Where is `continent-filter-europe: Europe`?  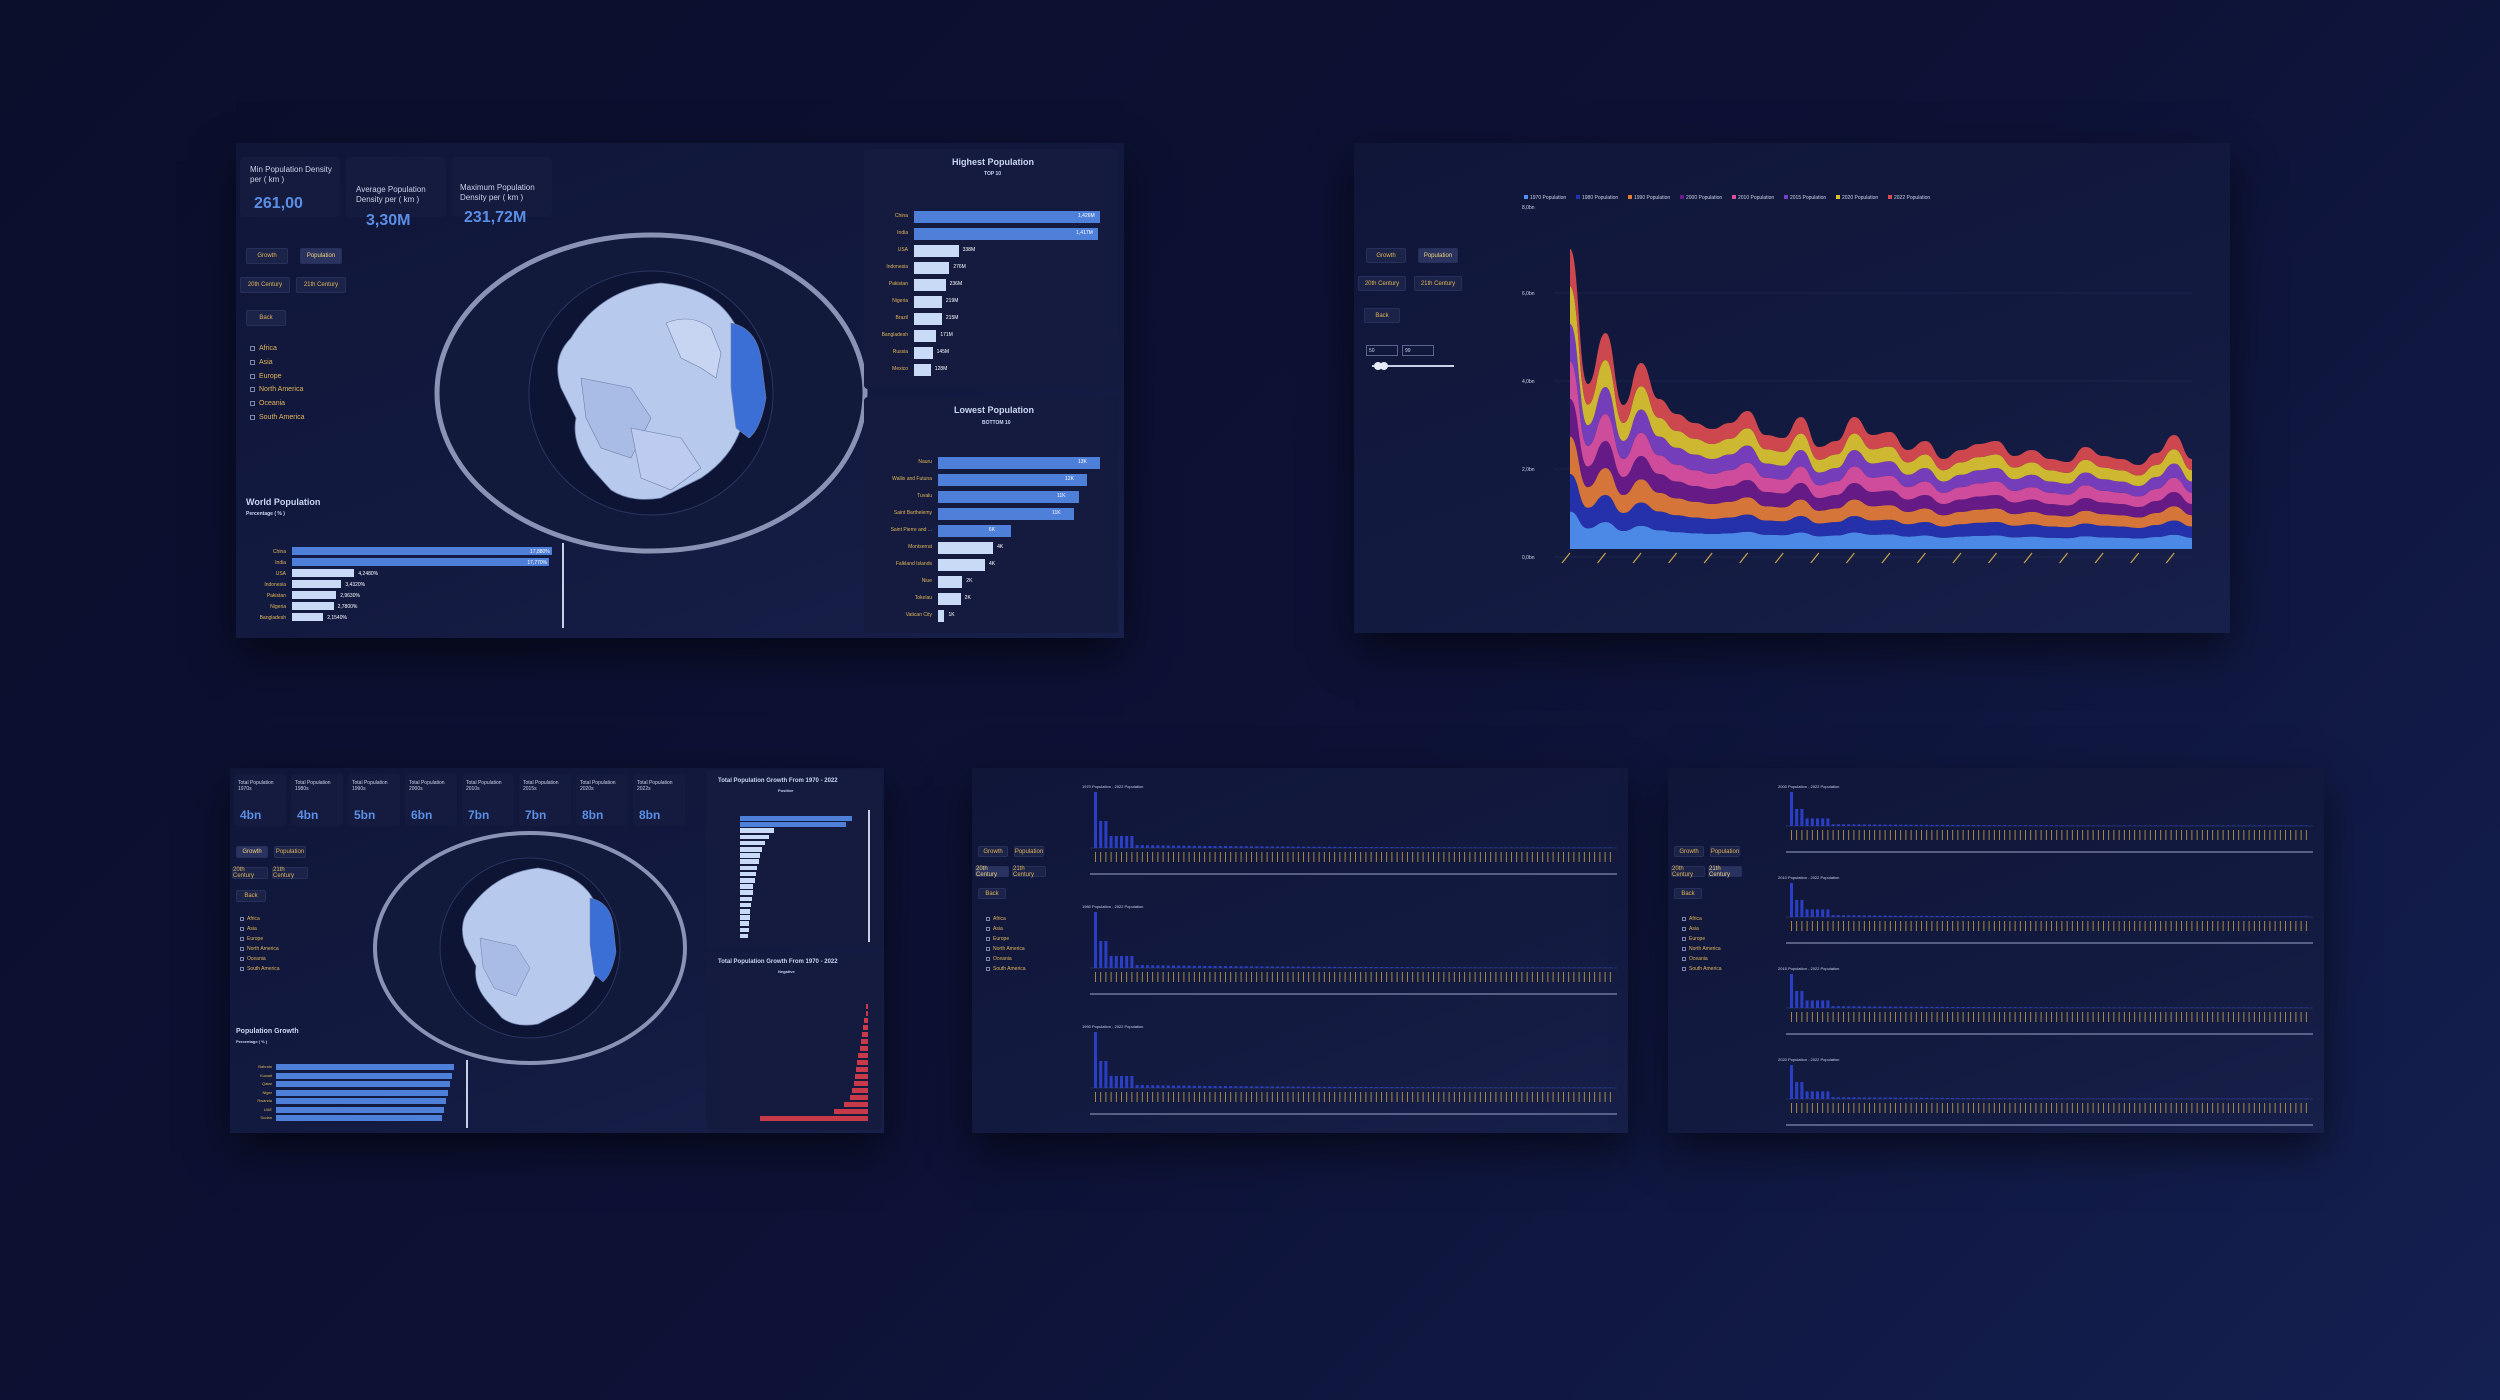 continent-filter-europe: Europe is located at coordinates (266, 376).